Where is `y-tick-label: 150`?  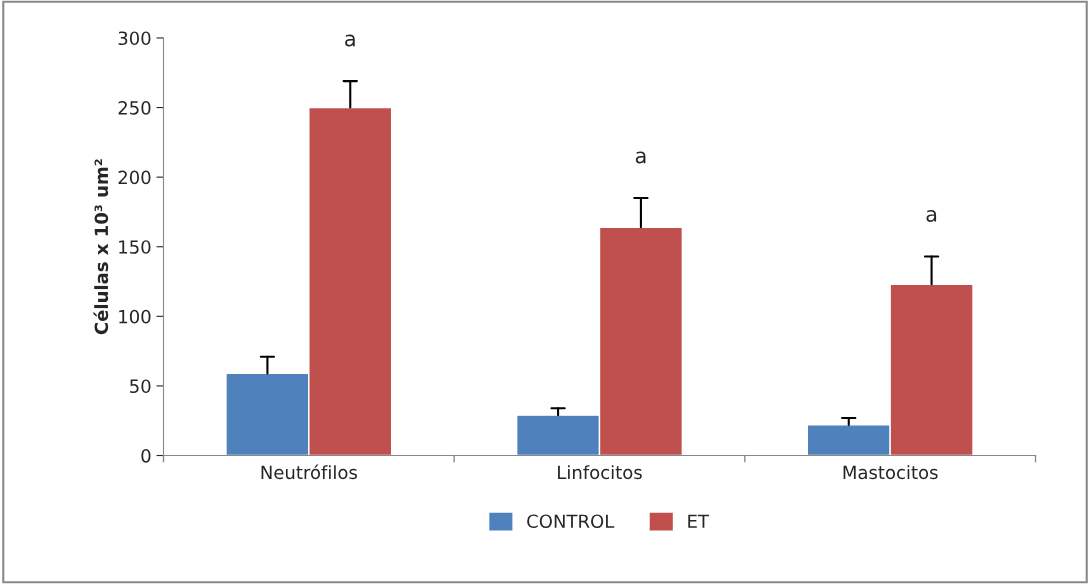 y-tick-label: 150 is located at coordinates (135, 247).